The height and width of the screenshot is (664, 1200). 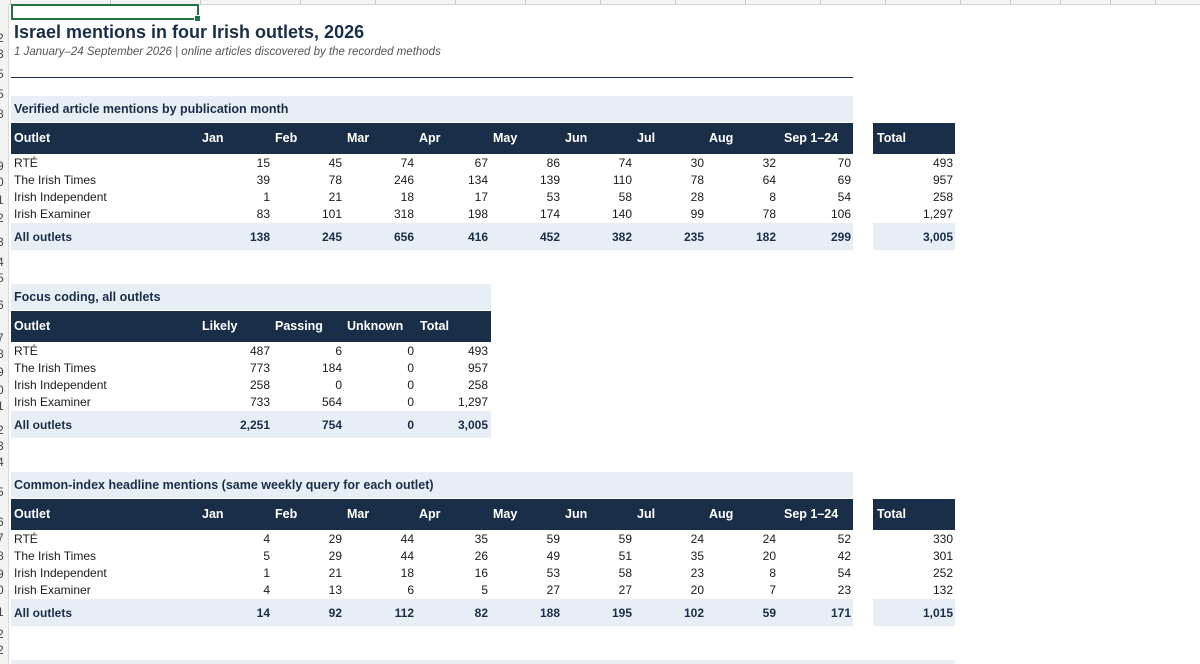 I want to click on headline-row-total: 330, so click(x=942, y=539).